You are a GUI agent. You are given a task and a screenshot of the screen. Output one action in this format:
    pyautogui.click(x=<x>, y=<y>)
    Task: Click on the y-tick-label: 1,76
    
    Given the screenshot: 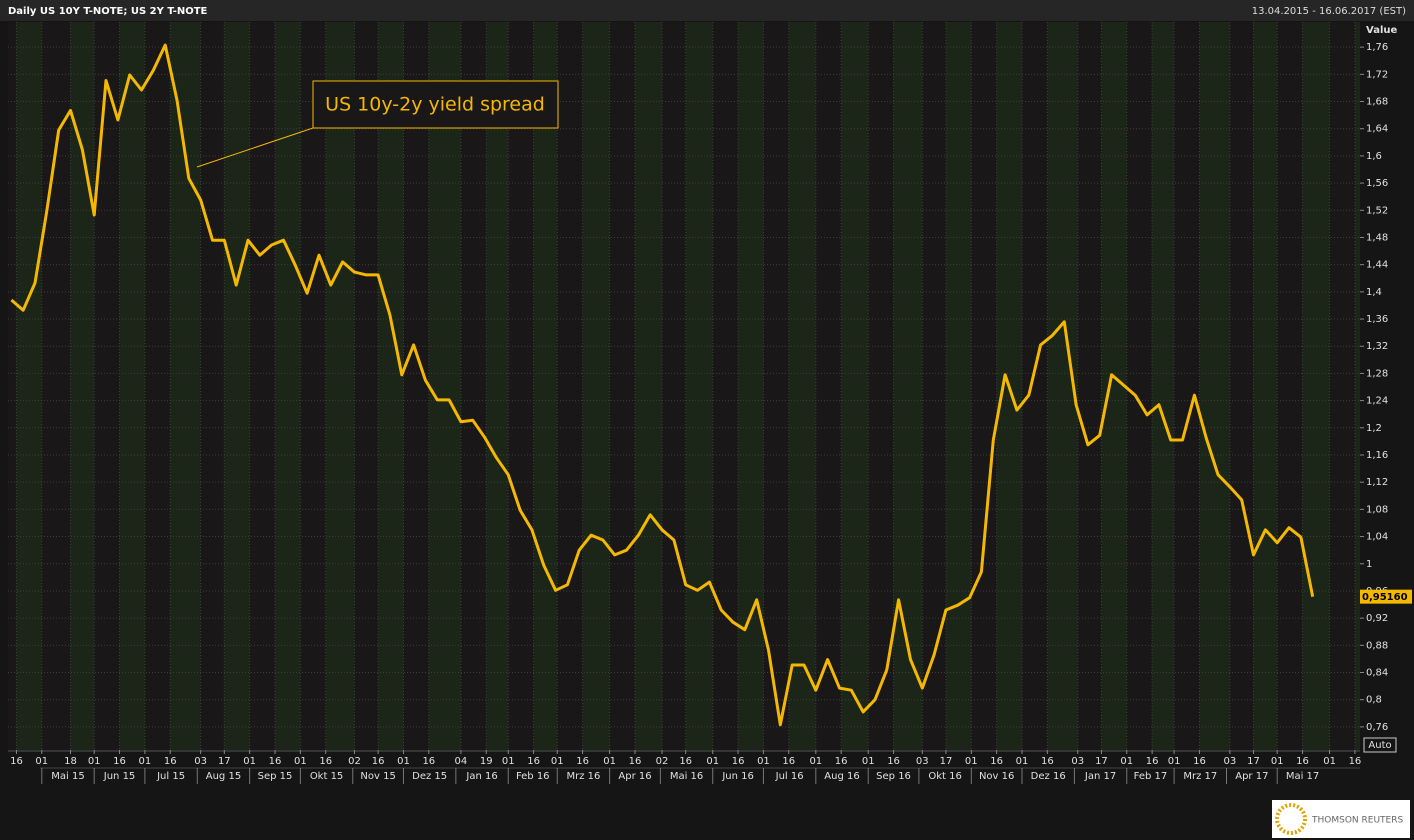 What is the action you would take?
    pyautogui.click(x=1377, y=47)
    